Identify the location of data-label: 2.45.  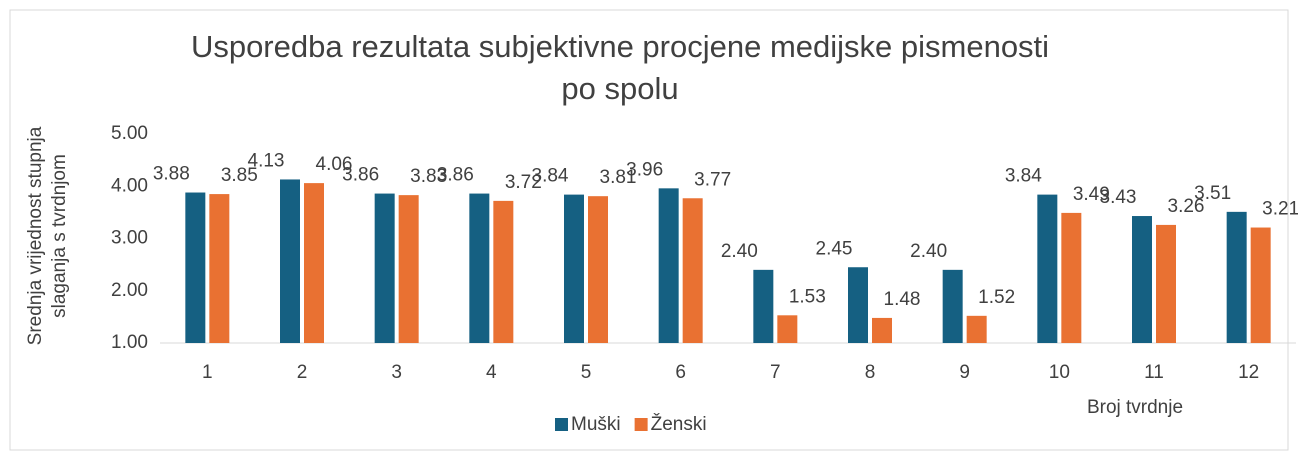
(834, 248).